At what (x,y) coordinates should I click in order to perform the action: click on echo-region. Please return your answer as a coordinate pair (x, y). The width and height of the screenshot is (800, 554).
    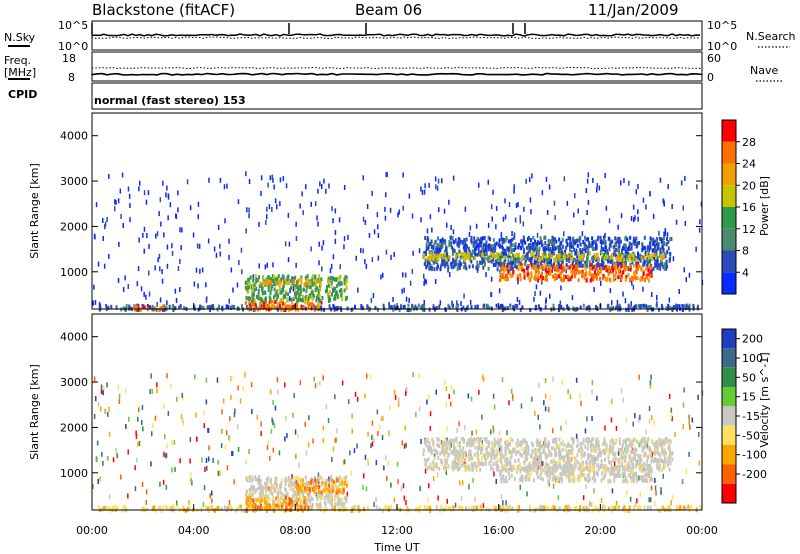
    Looking at the image, I should click on (296, 288).